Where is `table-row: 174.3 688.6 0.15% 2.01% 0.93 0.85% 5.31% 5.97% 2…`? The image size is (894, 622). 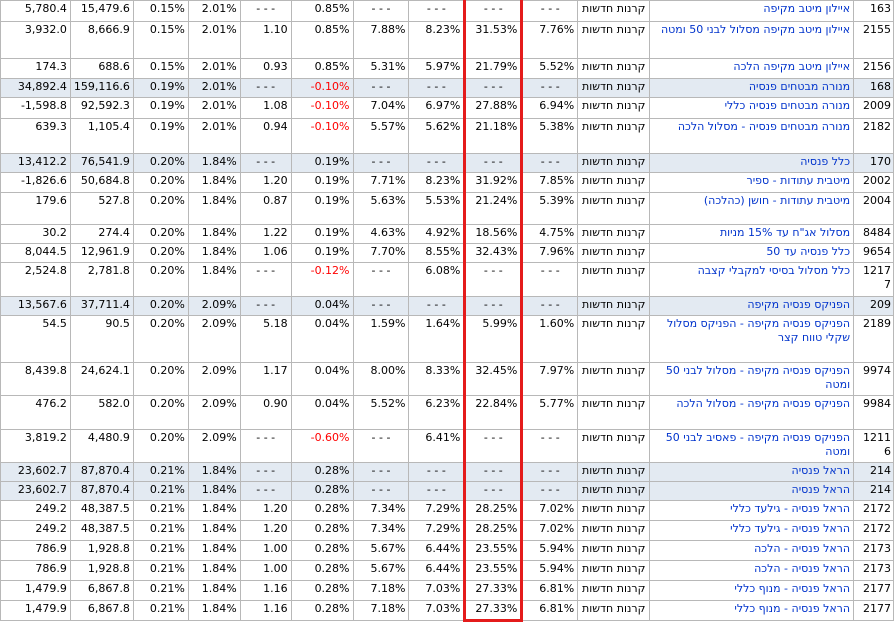
table-row: 174.3 688.6 0.15% 2.01% 0.93 0.85% 5.31% 5.97% 2… is located at coordinates (447, 68).